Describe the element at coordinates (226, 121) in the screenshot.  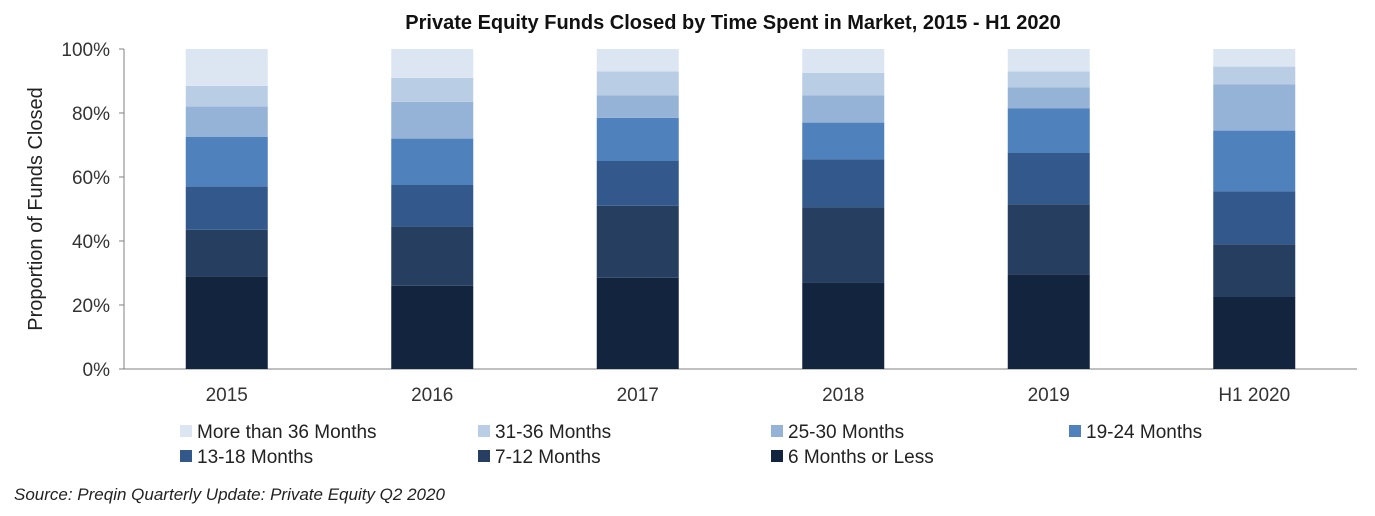
I see `bar-segment: 25-30 Months 2015: 9.5` at that location.